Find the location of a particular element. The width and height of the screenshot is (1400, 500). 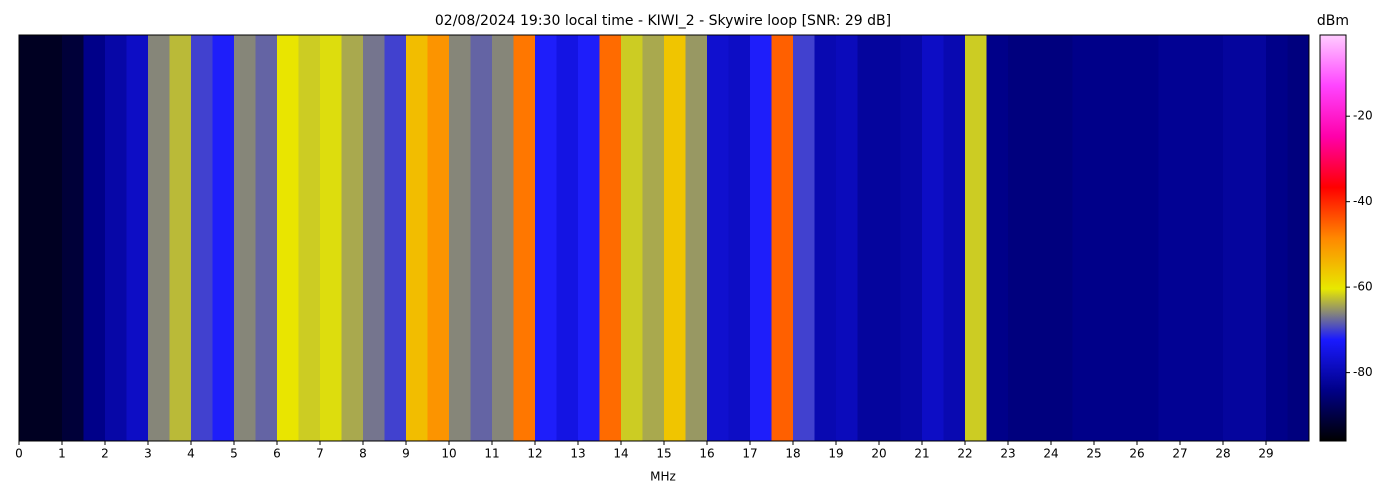

x-tick-label: 20 is located at coordinates (878, 454).